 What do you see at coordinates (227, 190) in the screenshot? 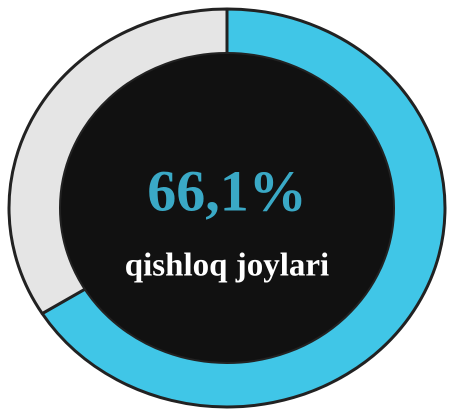
I see `center-value-label: 66,1%` at bounding box center [227, 190].